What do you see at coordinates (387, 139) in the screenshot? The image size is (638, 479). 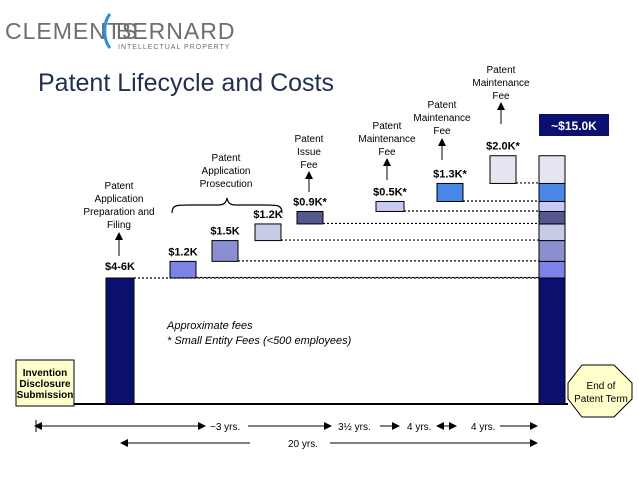 I see `maint1-label-line-2: Maintenance` at bounding box center [387, 139].